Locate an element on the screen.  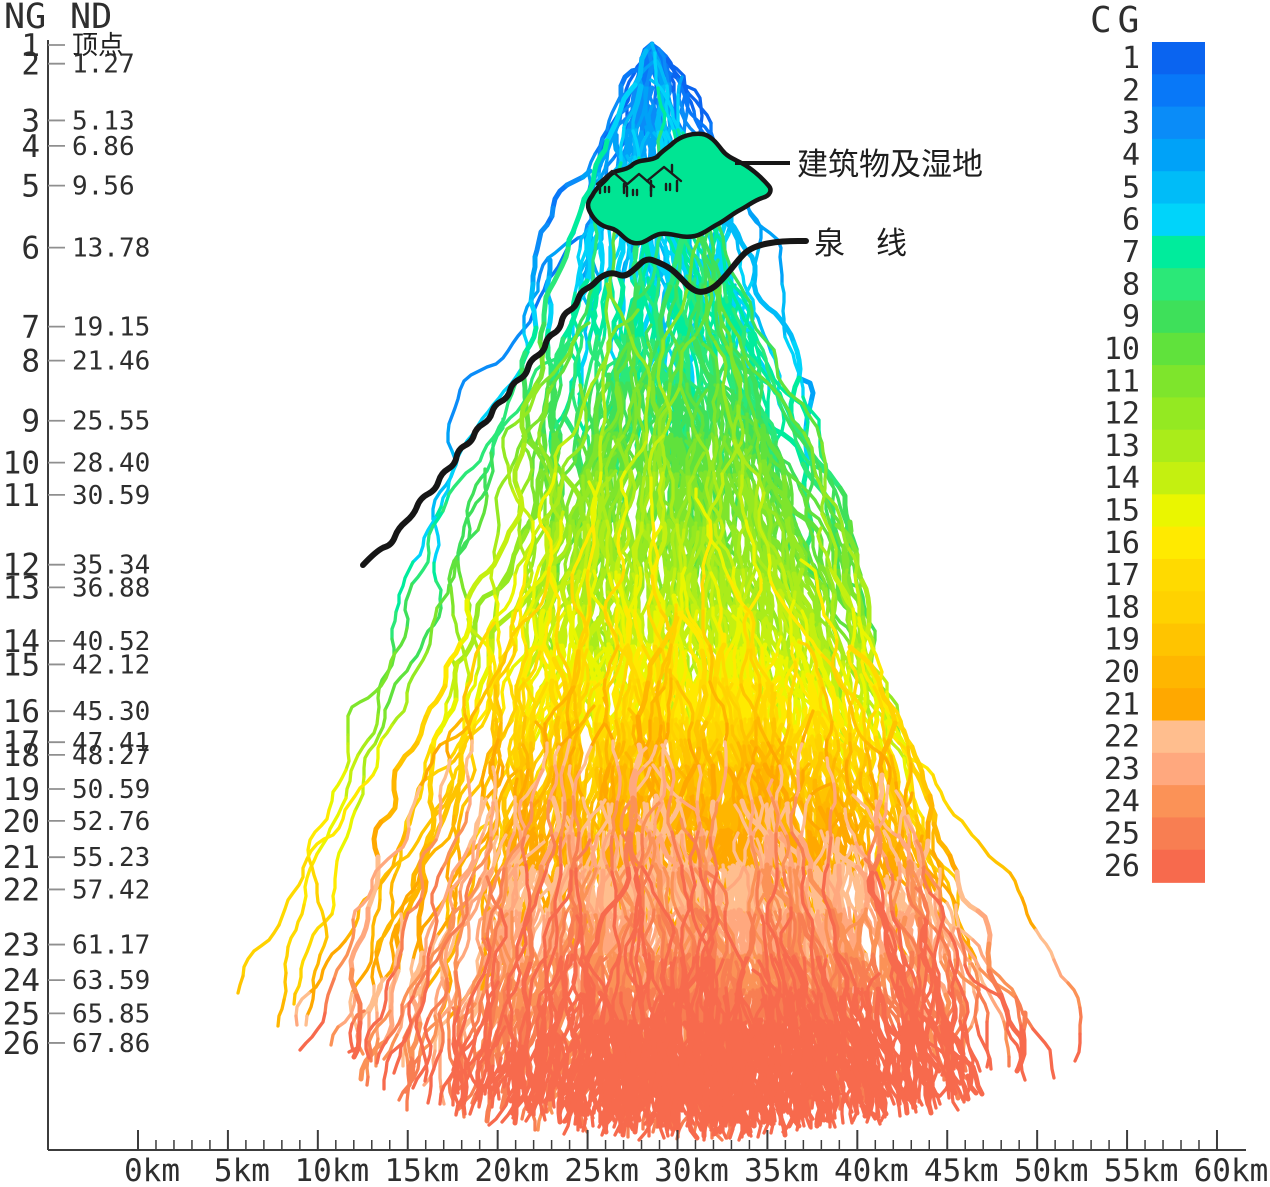
legend-entry-label: 17 is located at coordinates (1122, 575).